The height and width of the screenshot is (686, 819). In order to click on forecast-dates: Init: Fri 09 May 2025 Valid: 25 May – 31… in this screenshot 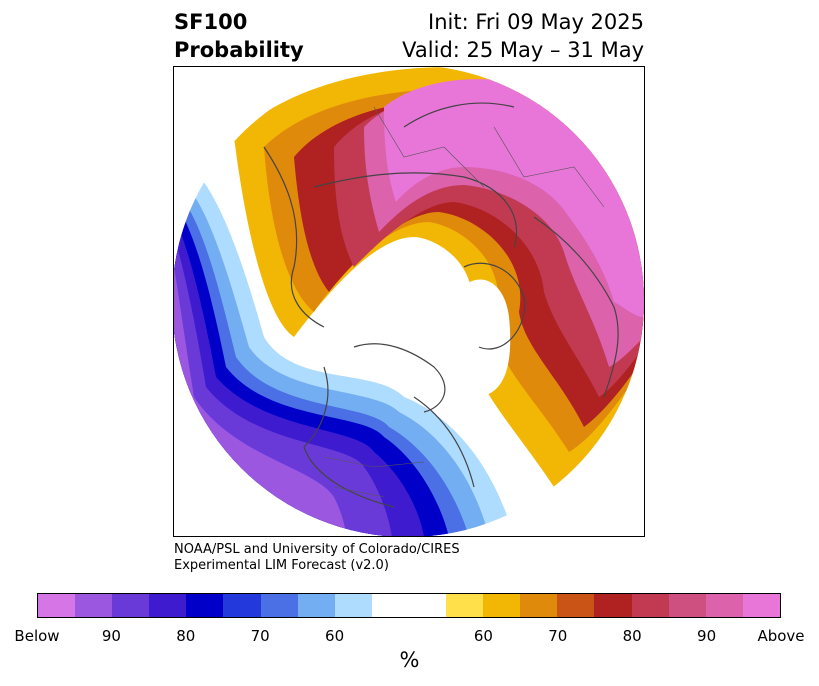, I will do `click(523, 36)`.